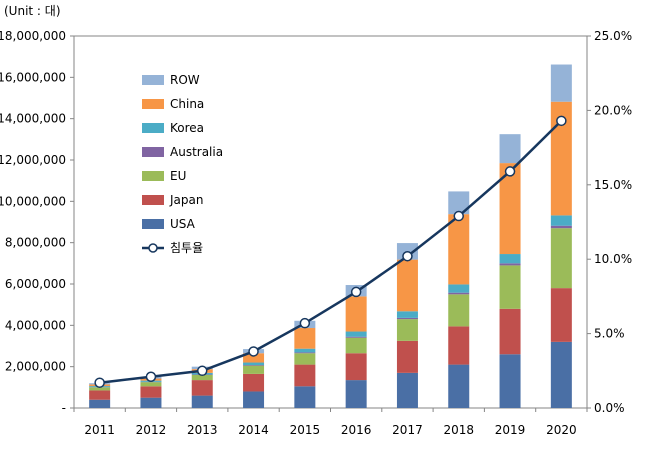 The width and height of the screenshot is (653, 458). I want to click on left-axis-tick-label: 2,000,000, so click(35, 367).